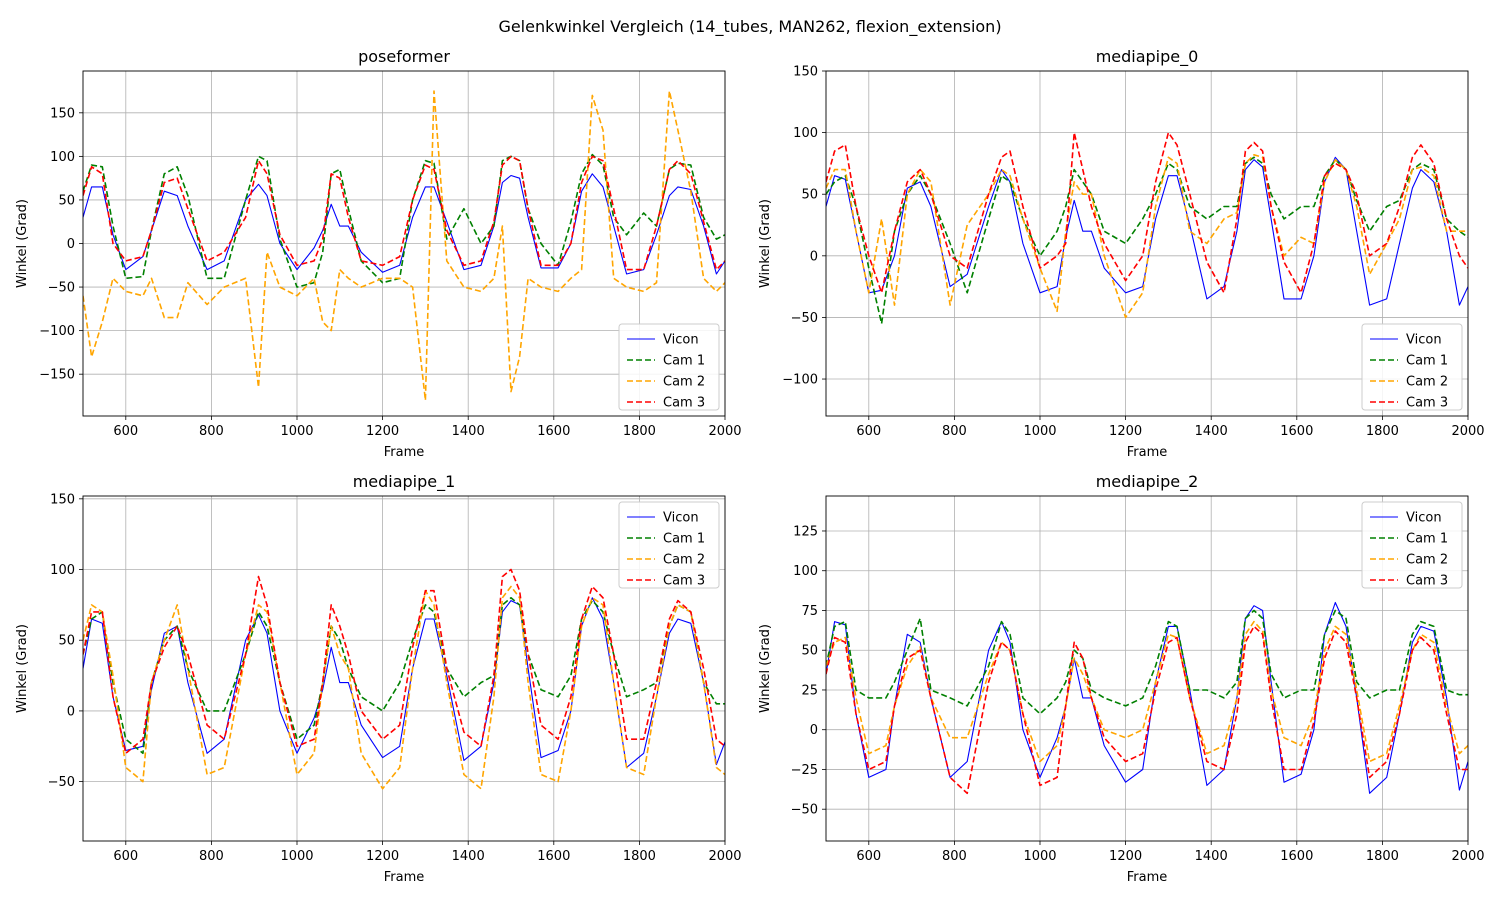 Image resolution: width=1500 pixels, height=900 pixels. Describe the element at coordinates (809, 690) in the screenshot. I see `y-tick-label: 25` at that location.